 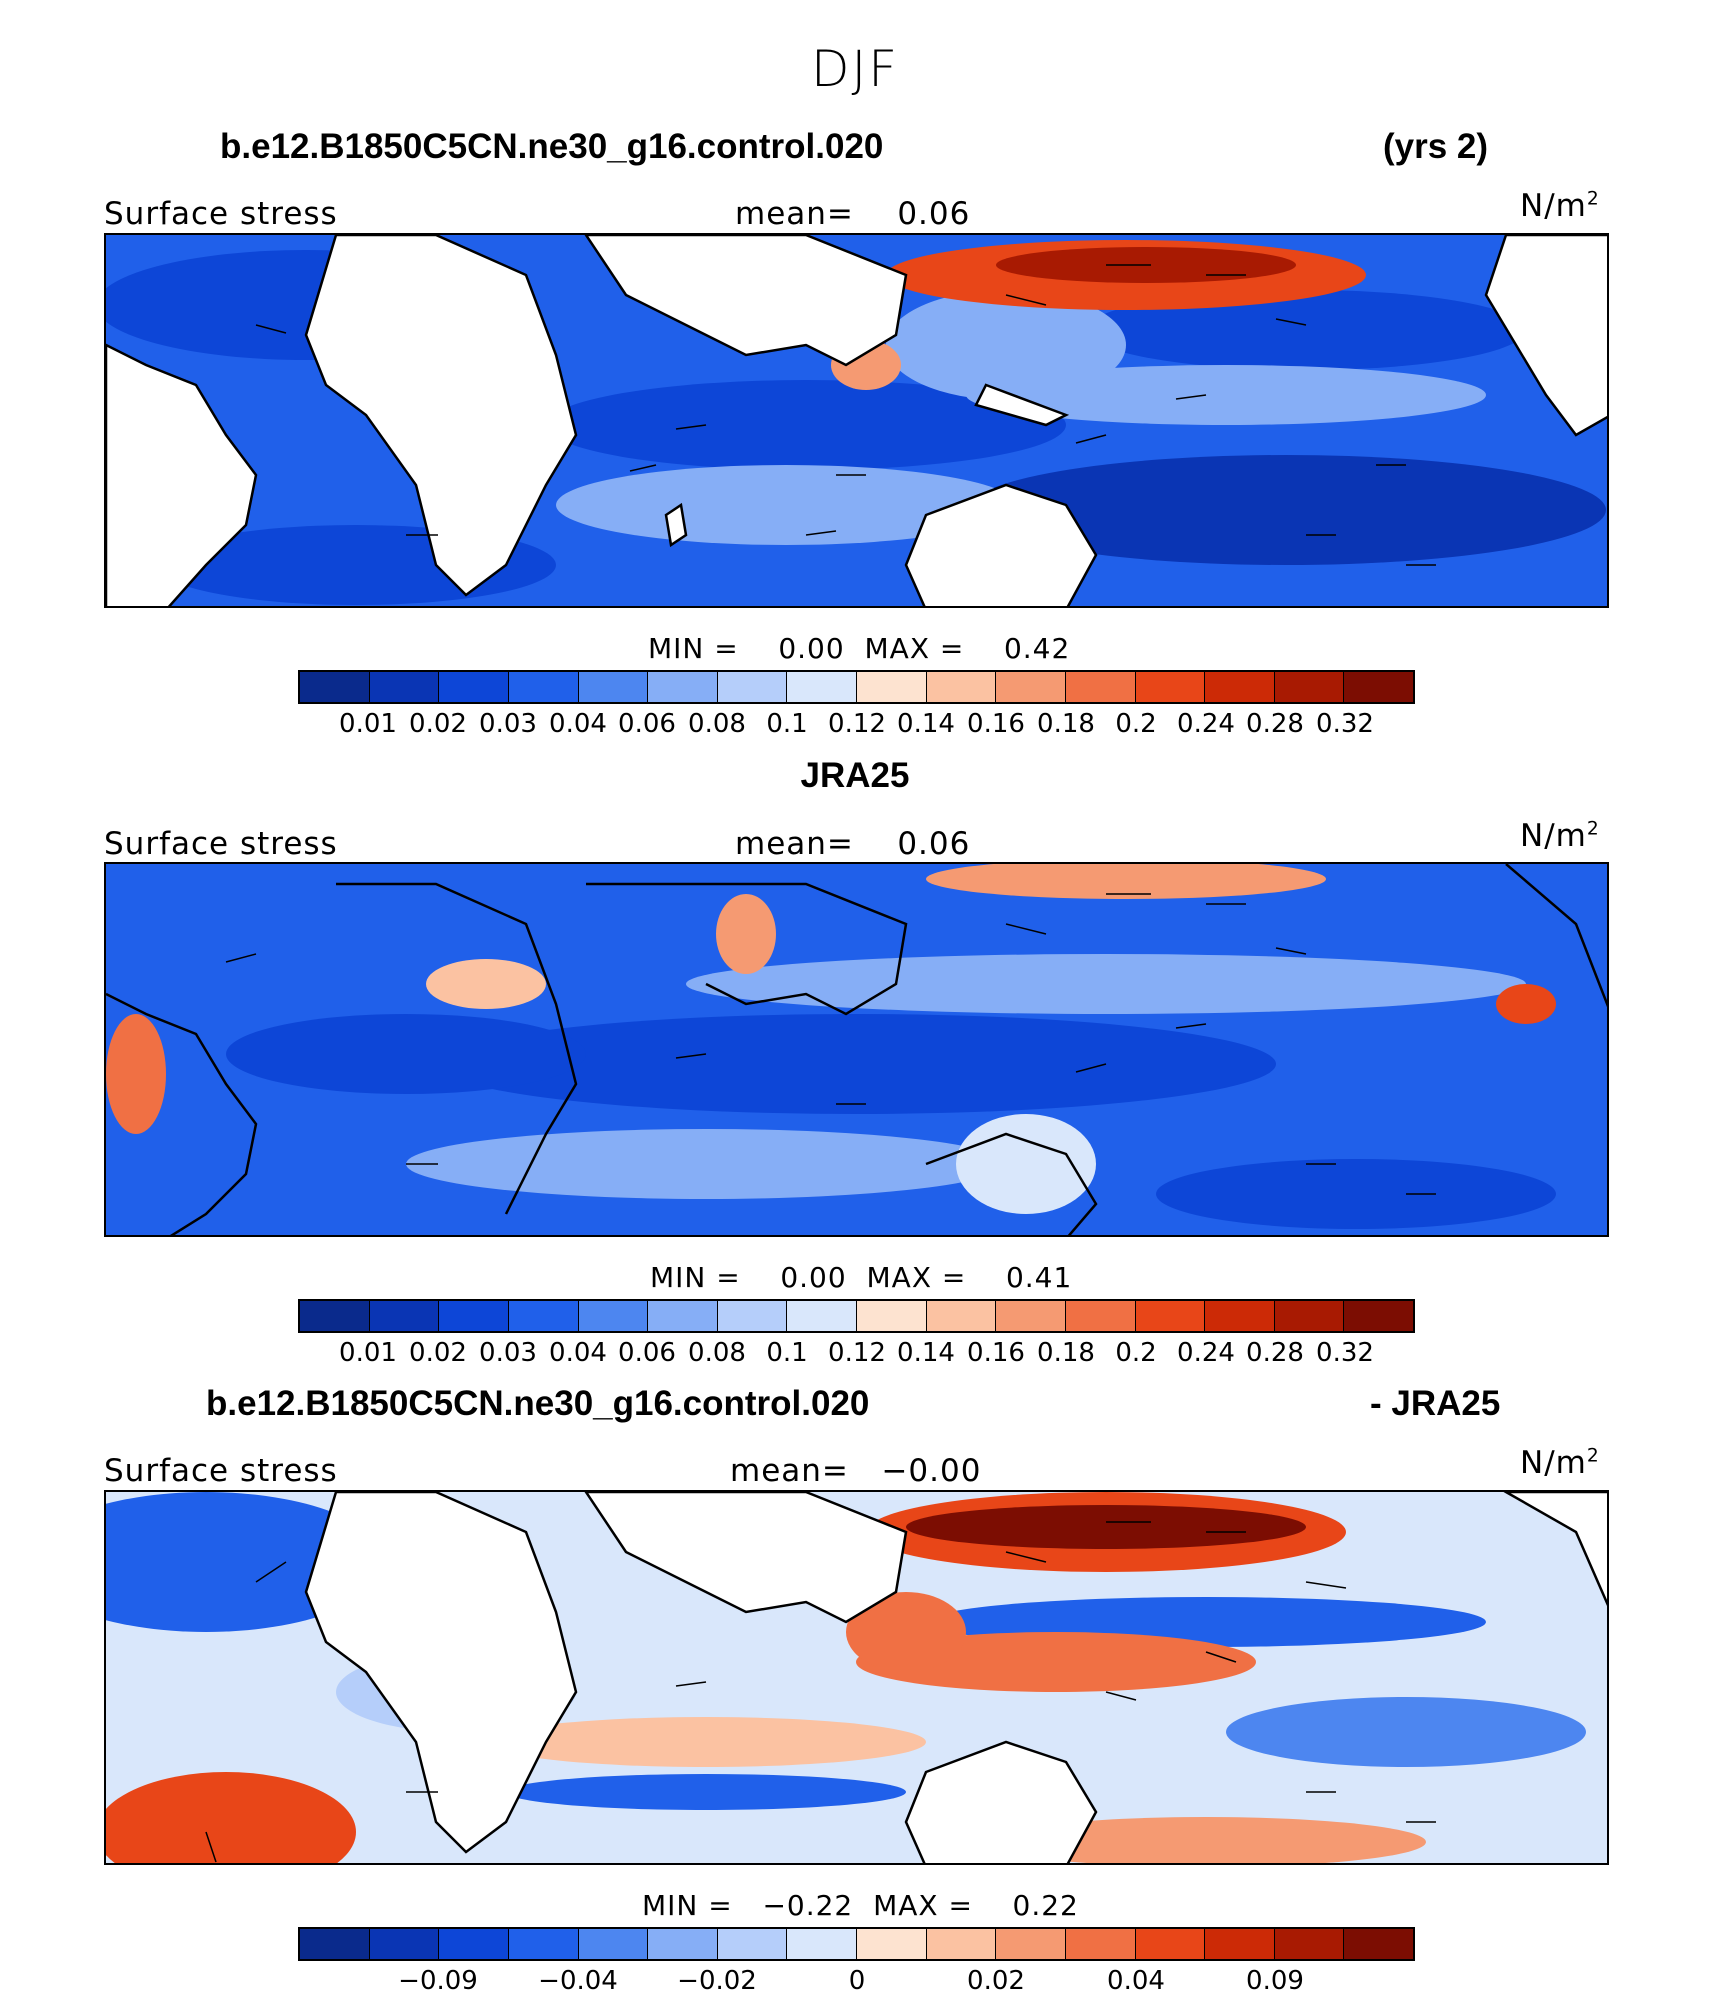 I want to click on panel-title-right: - JRA25, so click(x=1435, y=1403).